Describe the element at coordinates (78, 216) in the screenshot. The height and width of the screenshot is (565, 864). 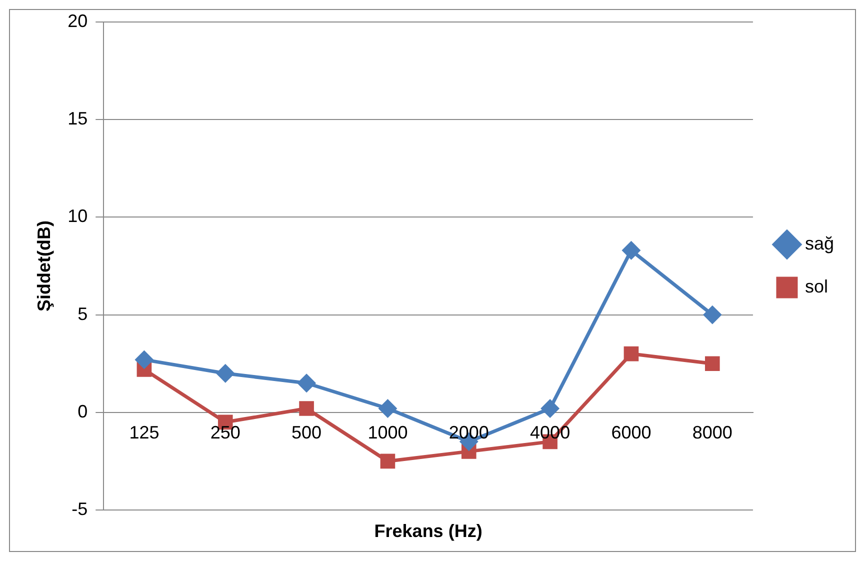
I see `y-tick-label: 10` at that location.